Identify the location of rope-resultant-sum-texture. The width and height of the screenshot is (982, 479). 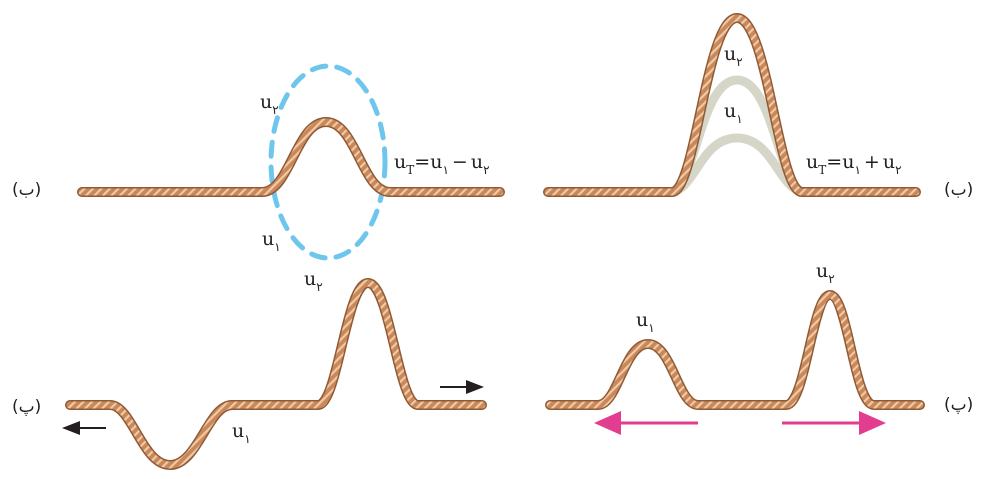
(732, 105).